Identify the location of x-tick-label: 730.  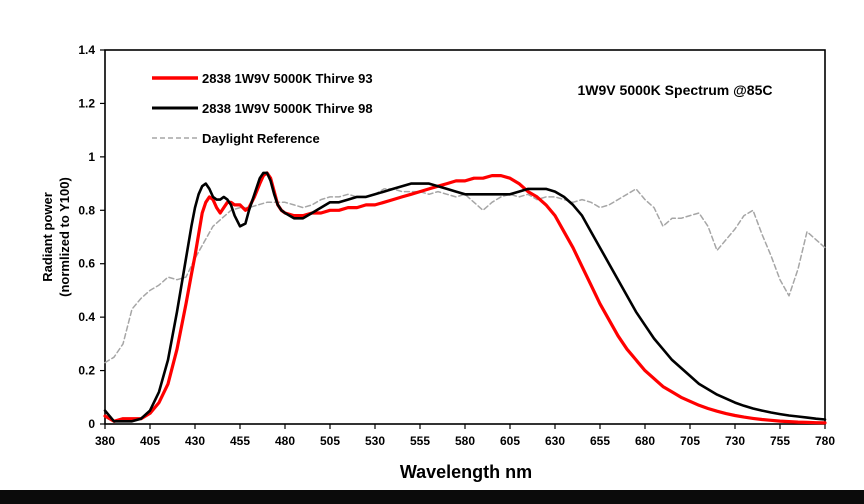
(735, 441).